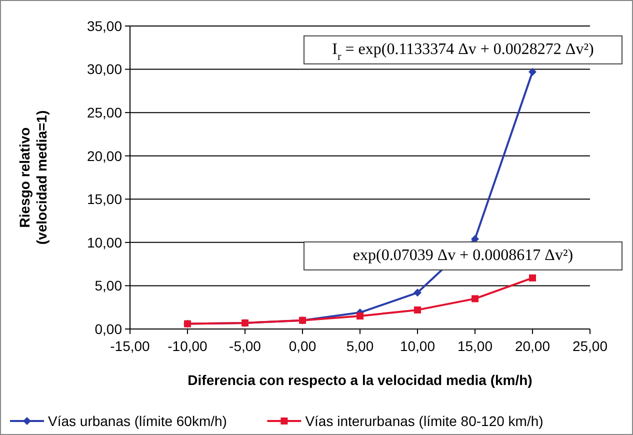  I want to click on y-tick-label: 10,00, so click(104, 242).